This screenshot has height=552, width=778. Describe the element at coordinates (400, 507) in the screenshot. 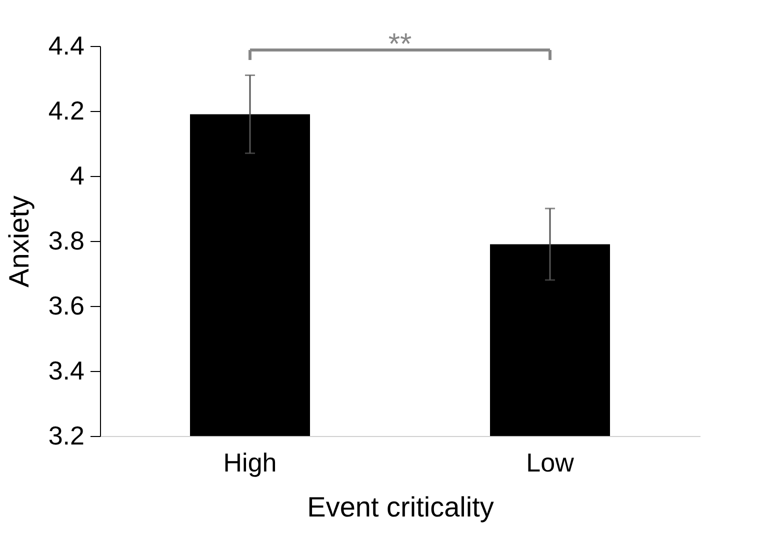

I see `x-axis-title: Event criticality` at that location.